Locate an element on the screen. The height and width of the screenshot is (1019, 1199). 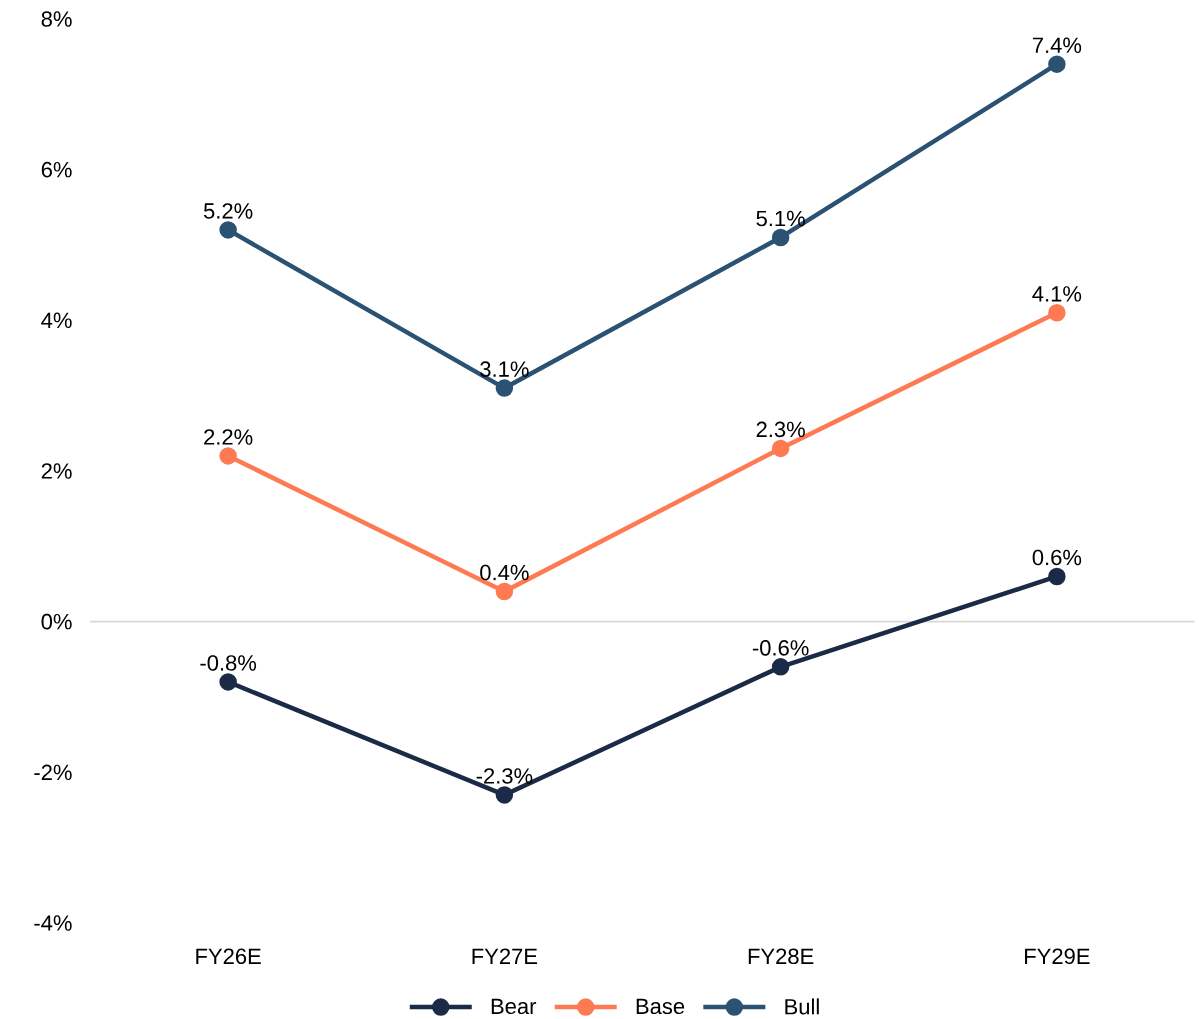
y-tick-label: -4% is located at coordinates (53, 923).